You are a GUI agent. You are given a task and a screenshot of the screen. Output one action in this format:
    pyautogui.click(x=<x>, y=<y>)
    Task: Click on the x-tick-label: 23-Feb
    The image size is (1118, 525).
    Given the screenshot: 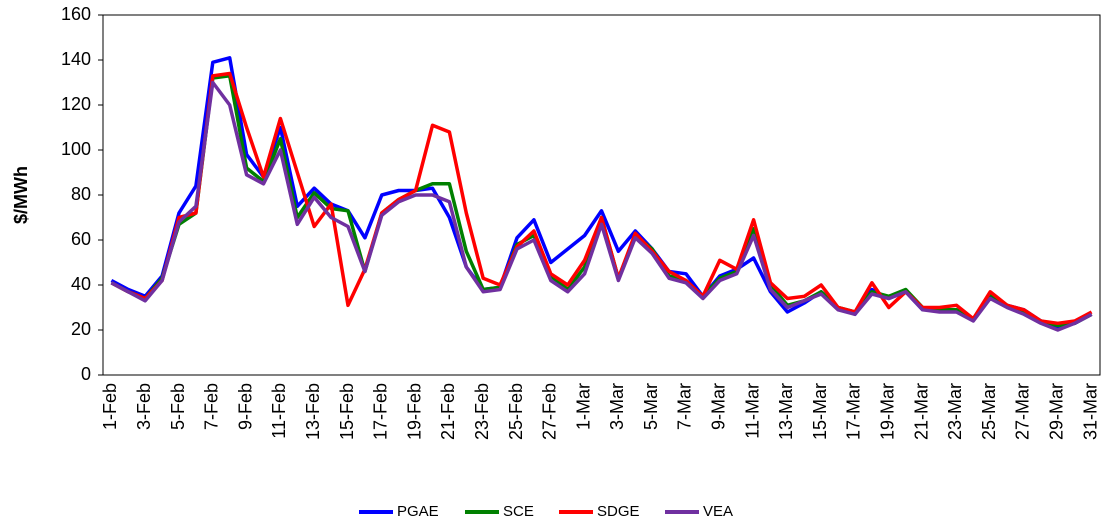 What is the action you would take?
    pyautogui.click(x=482, y=411)
    